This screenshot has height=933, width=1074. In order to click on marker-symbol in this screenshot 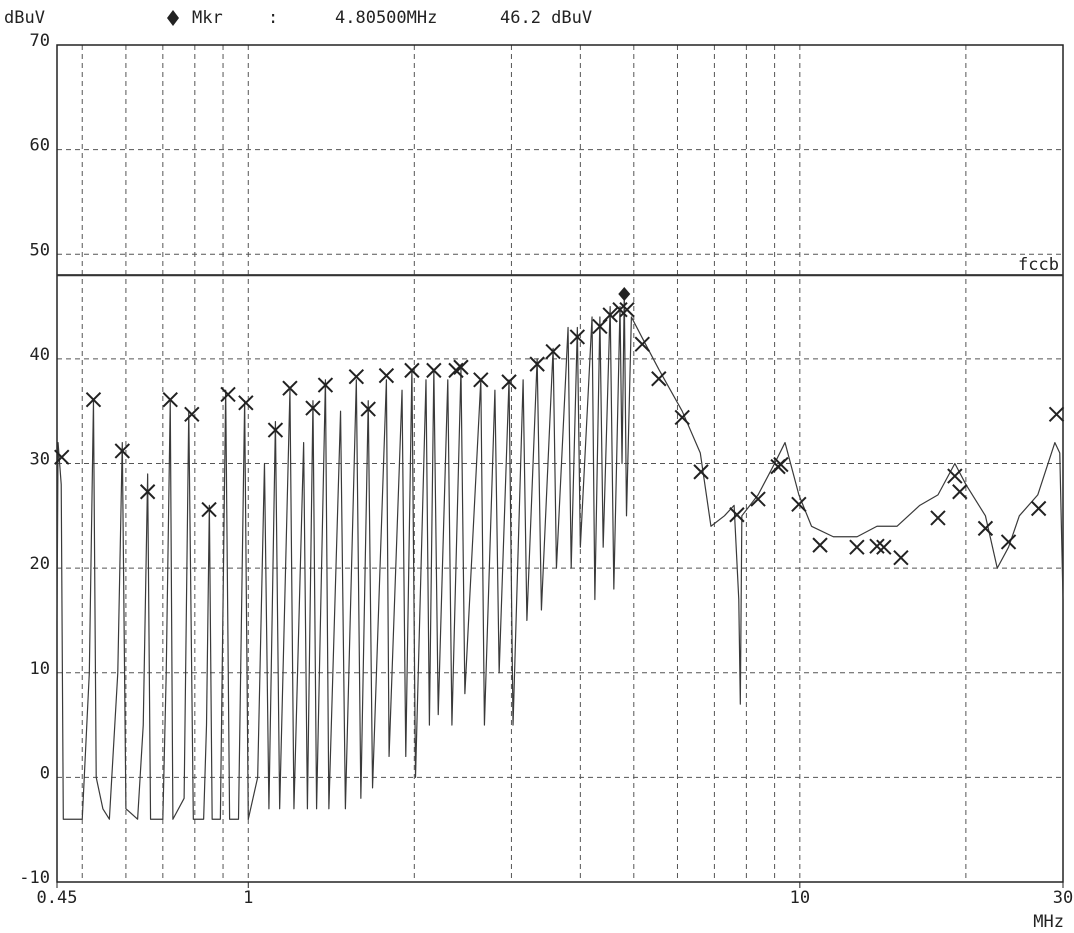, I will do `click(173, 18)`.